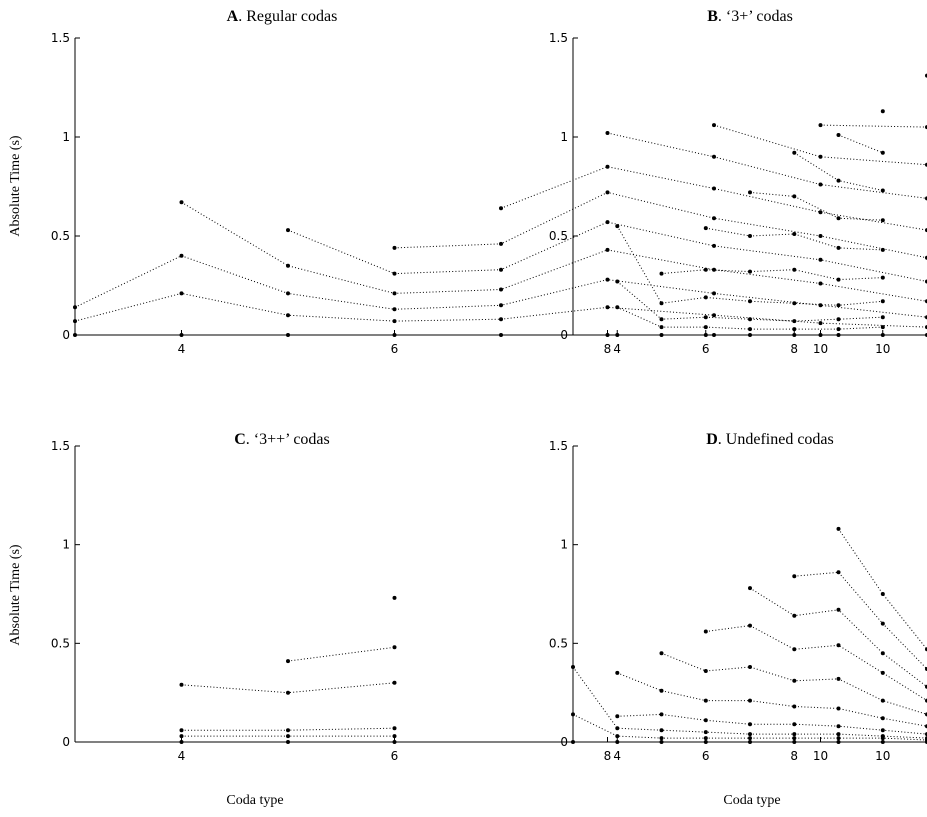  Describe the element at coordinates (564, 742) in the screenshot. I see `y-tick-label: 0` at that location.